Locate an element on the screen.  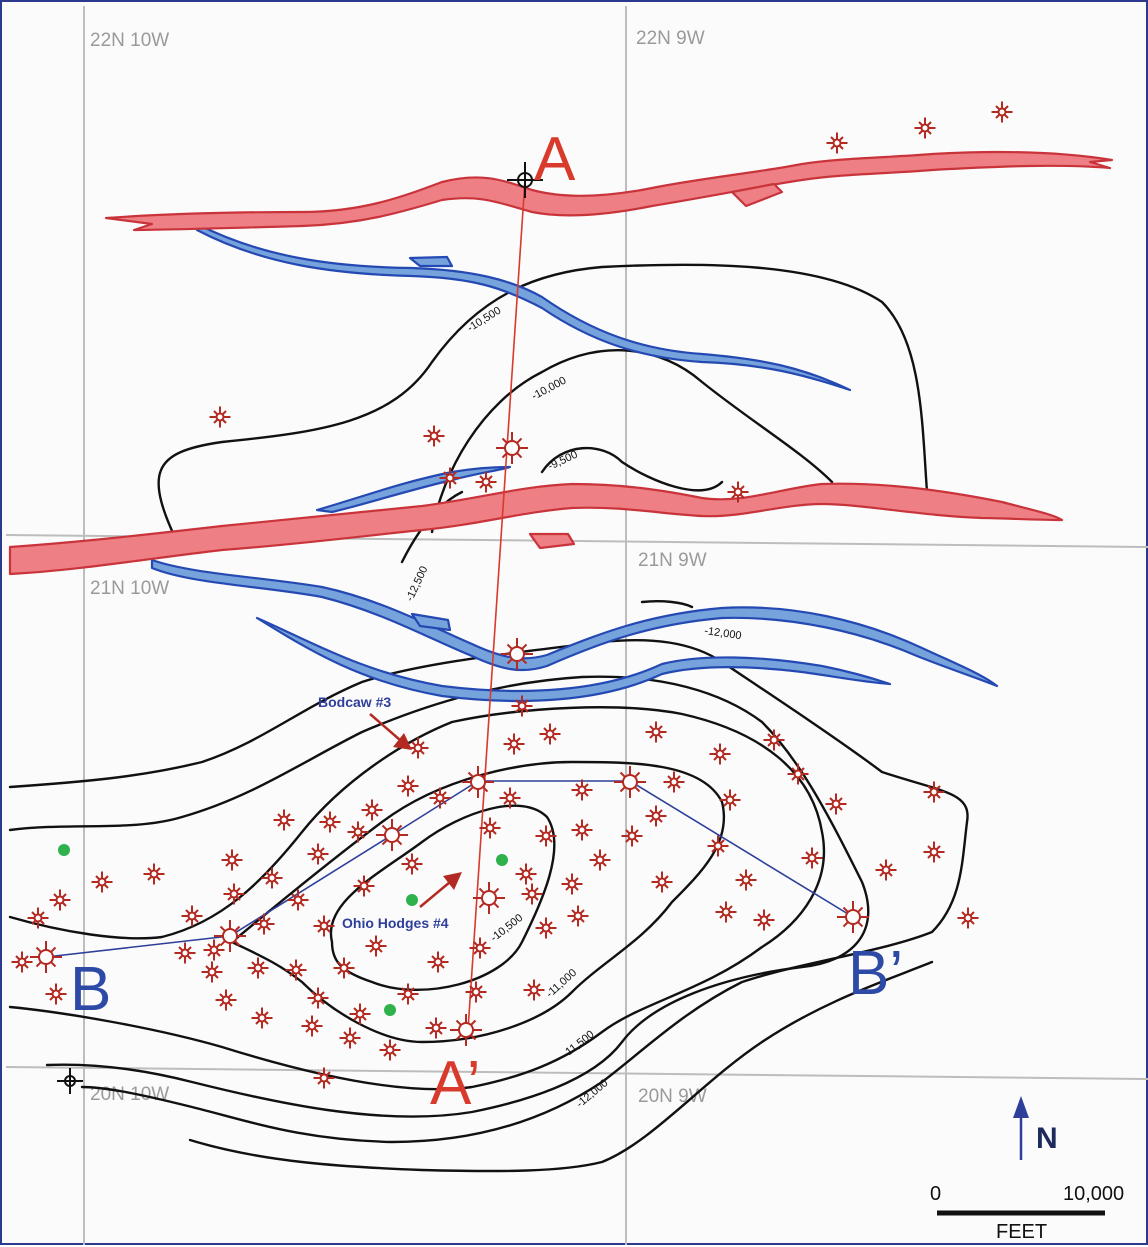
township-label: 20N 10W is located at coordinates (129, 1094).